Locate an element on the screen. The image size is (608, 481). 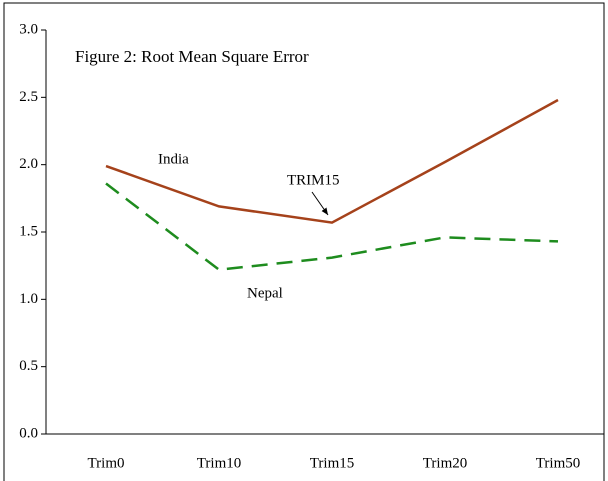
y-tick-label: 2.5 is located at coordinates (28, 97).